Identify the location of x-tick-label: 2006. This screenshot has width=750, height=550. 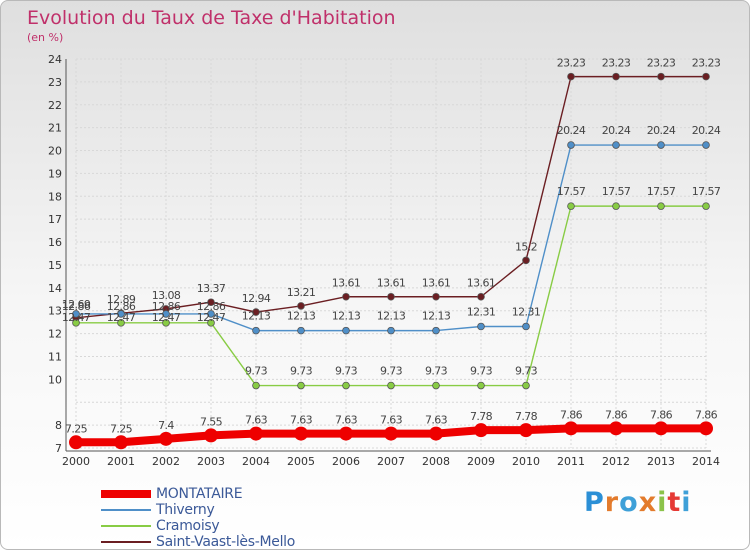
(346, 461).